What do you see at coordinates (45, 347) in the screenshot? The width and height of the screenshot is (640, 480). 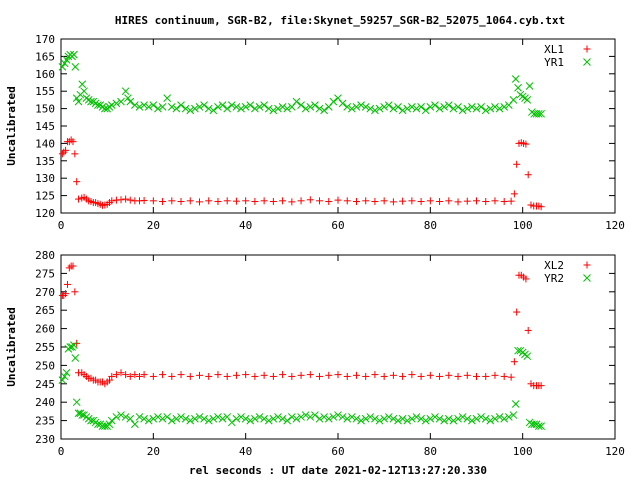 I see `y-tick-label: 255` at bounding box center [45, 347].